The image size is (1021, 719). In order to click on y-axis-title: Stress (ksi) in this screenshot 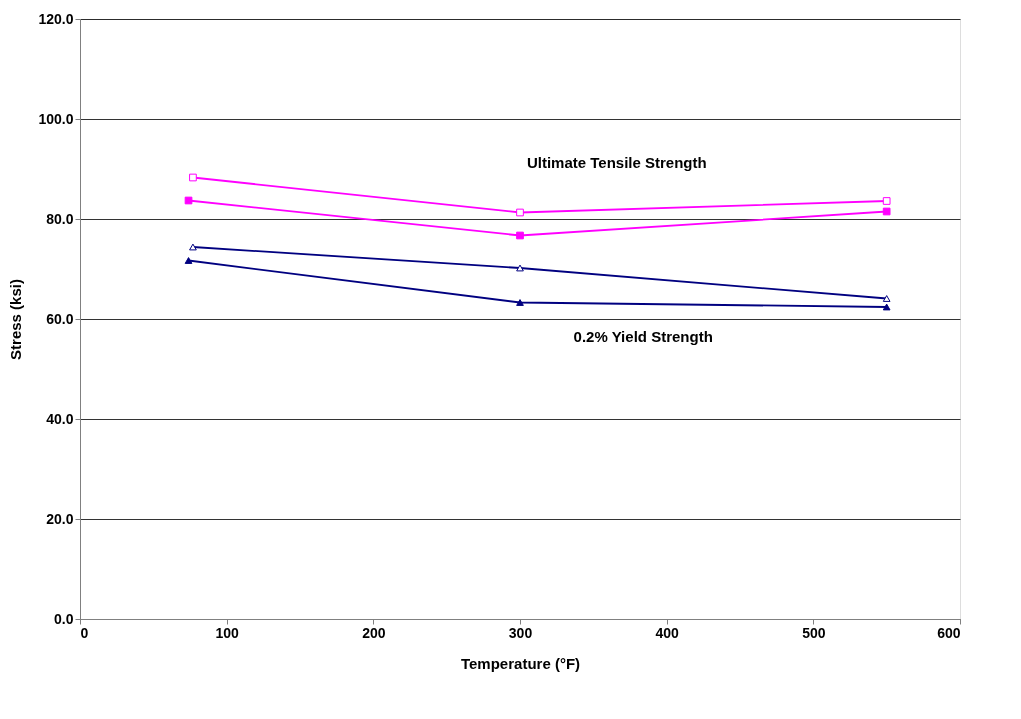, I will do `click(16, 319)`.